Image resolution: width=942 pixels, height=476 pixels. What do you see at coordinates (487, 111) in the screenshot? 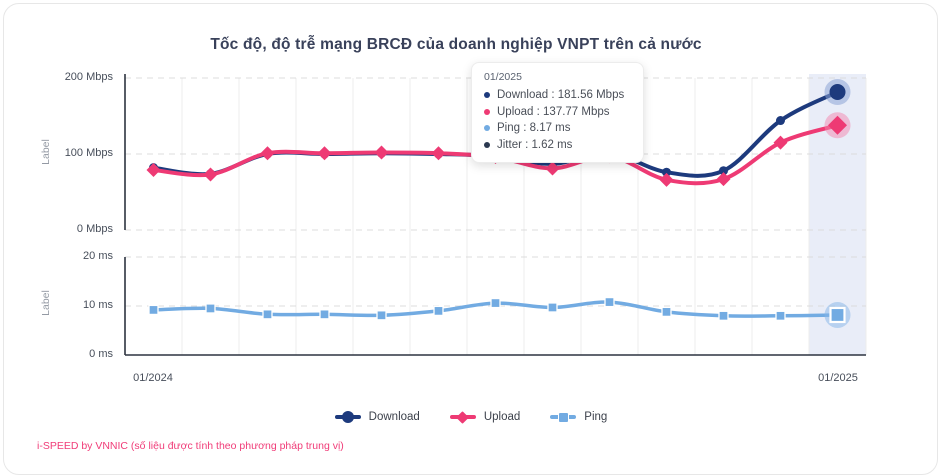
I see `upload-bullet-icon` at bounding box center [487, 111].